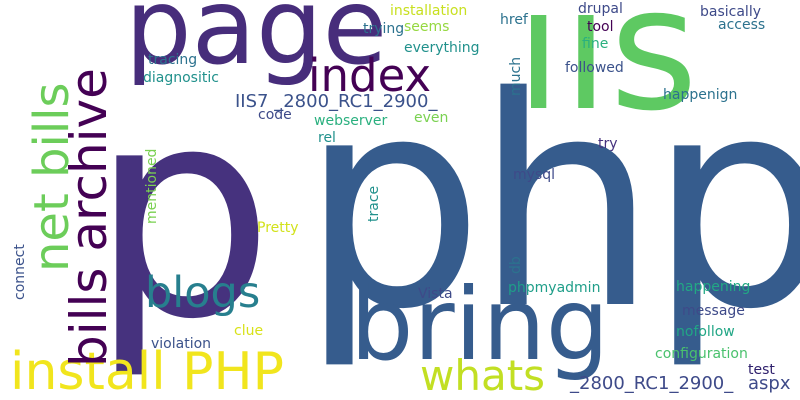  Describe the element at coordinates (20, 272) in the screenshot. I see `word-connect: connect` at that location.